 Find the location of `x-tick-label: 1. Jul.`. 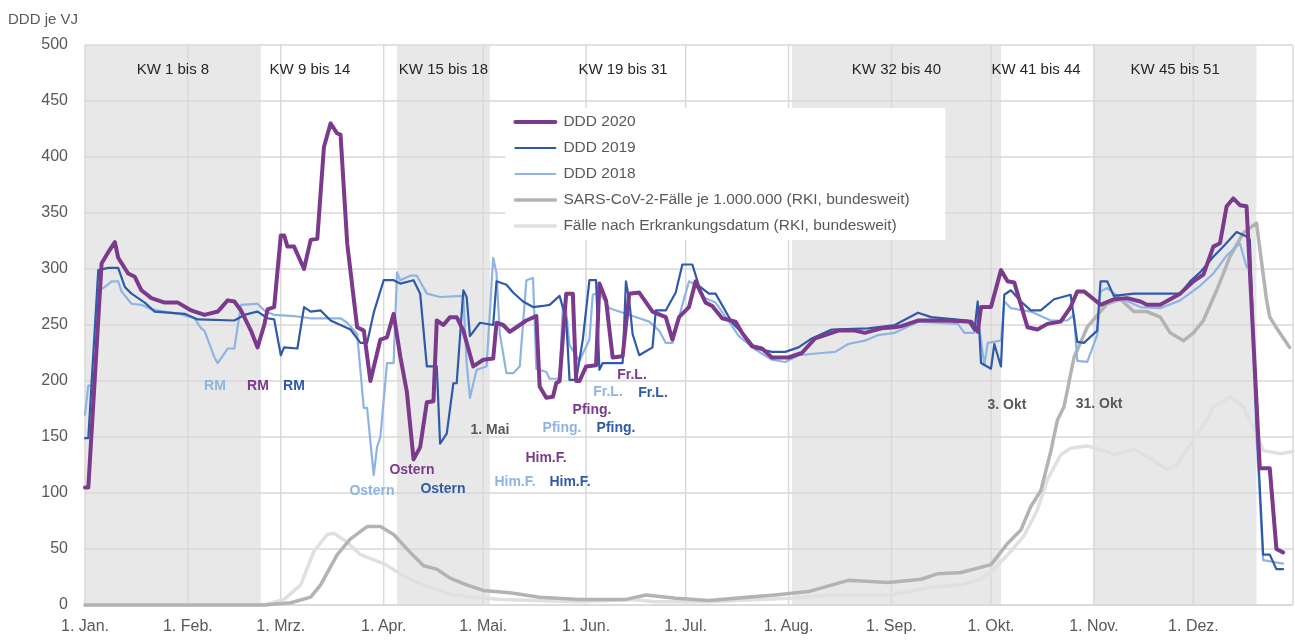

x-tick-label: 1. Jul. is located at coordinates (686, 625).